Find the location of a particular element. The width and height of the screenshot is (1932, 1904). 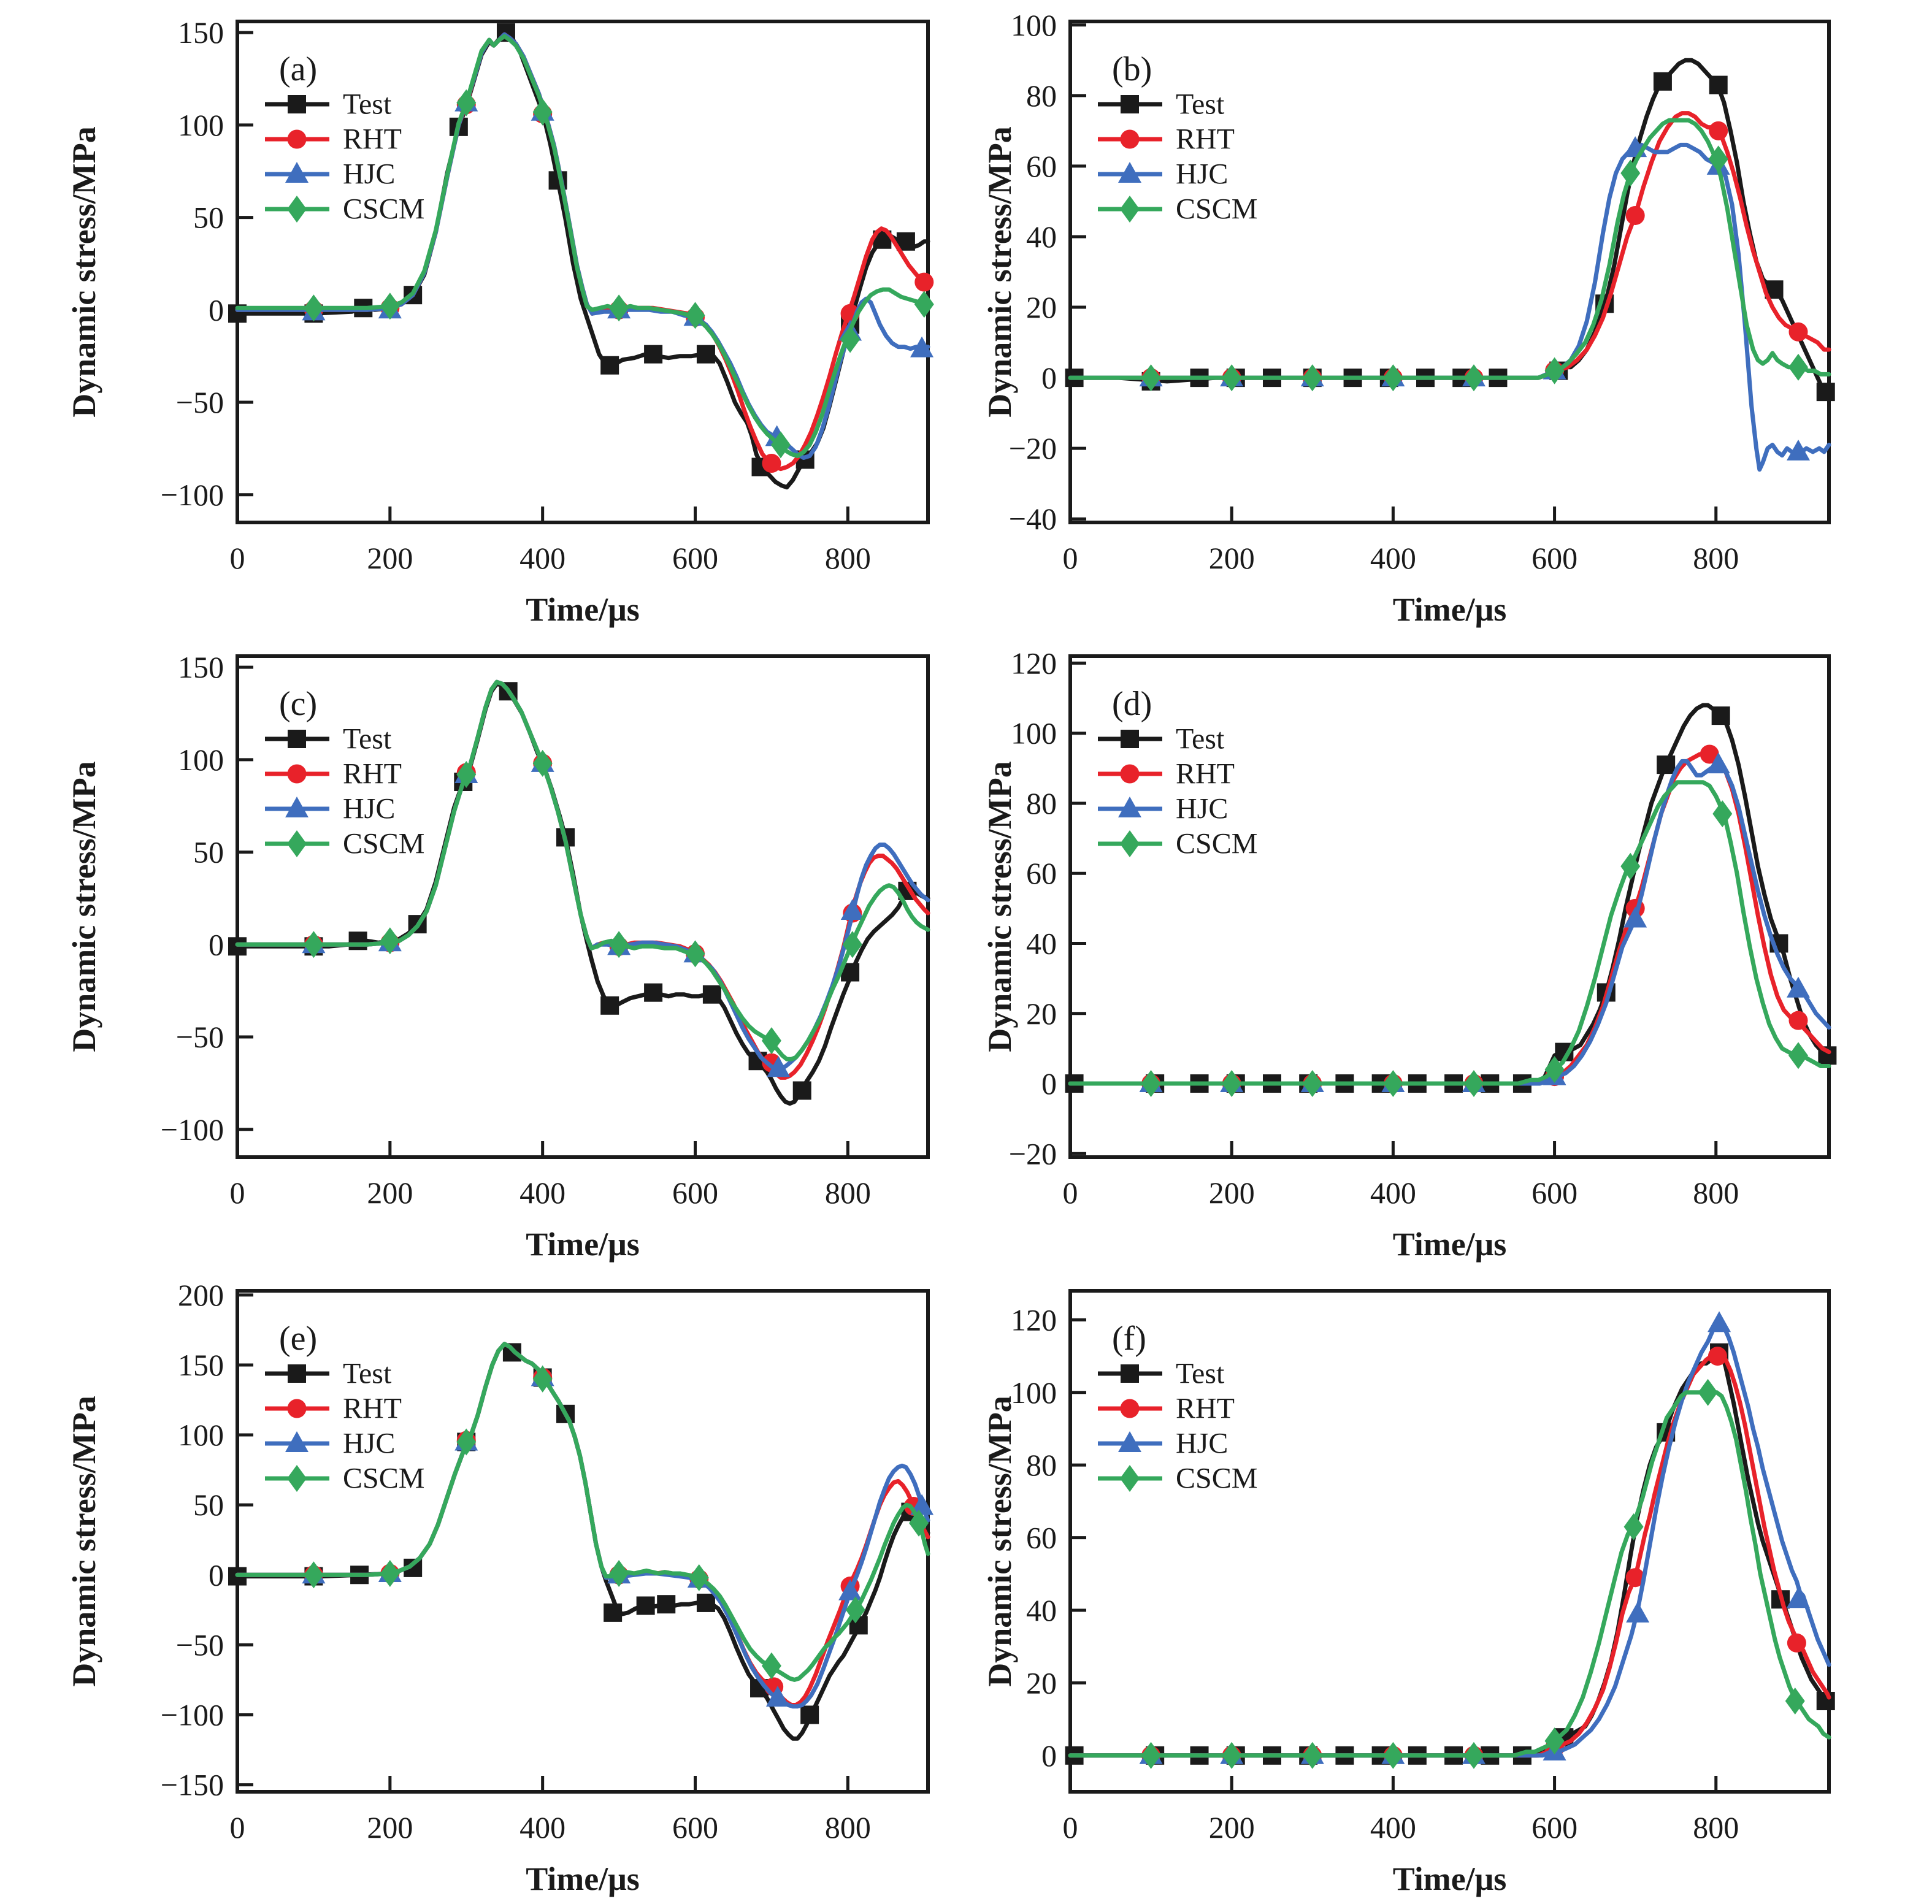

y-tick-label: 80 is located at coordinates (1041, 803).